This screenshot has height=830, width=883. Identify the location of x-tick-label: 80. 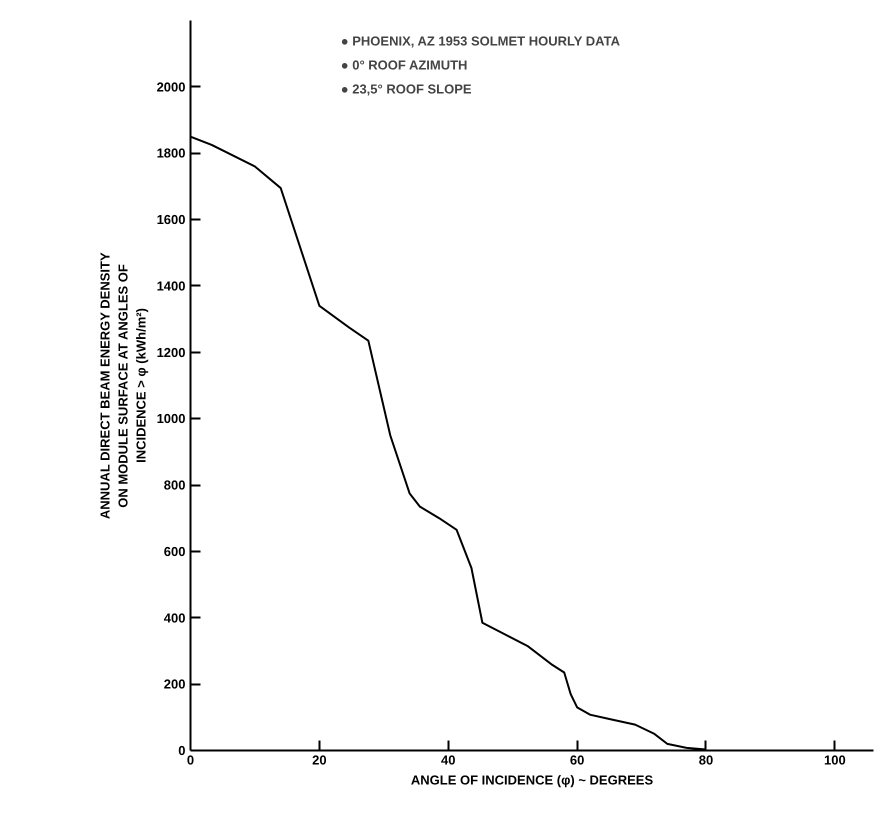
(706, 760).